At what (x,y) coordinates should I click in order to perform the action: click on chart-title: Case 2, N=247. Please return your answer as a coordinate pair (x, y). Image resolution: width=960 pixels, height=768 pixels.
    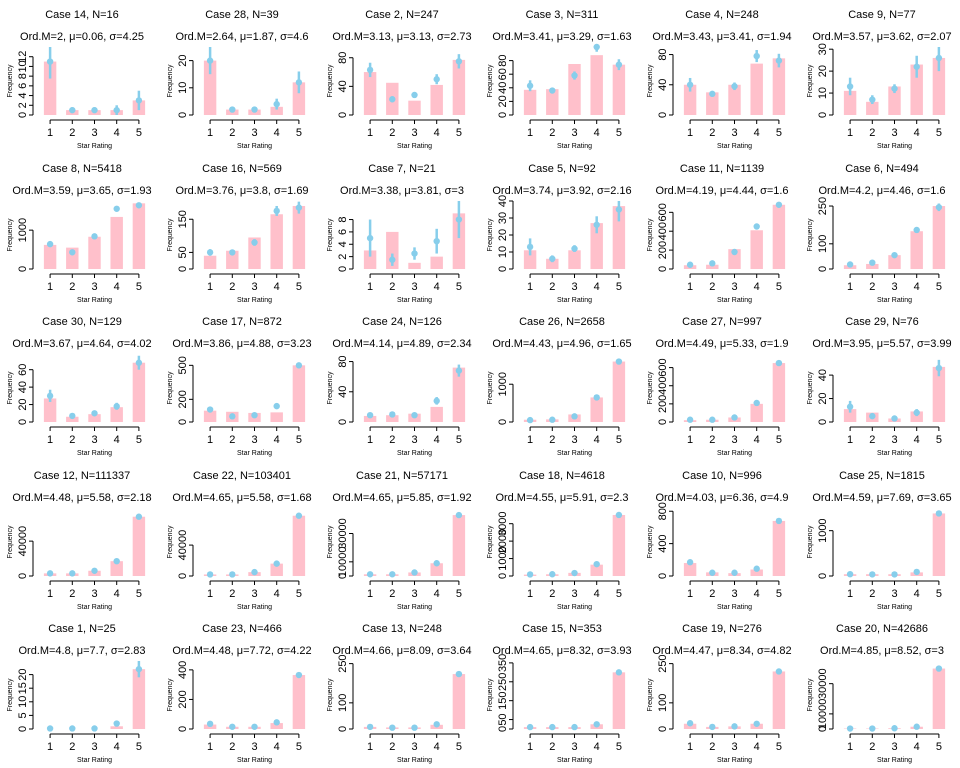
    Looking at the image, I should click on (402, 15).